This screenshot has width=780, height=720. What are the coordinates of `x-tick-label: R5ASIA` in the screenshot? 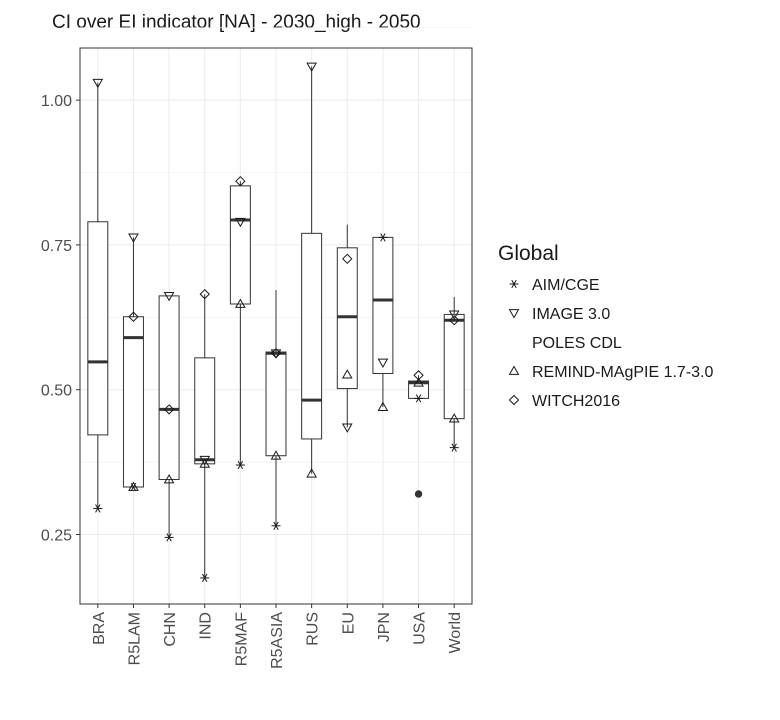 It's located at (277, 640).